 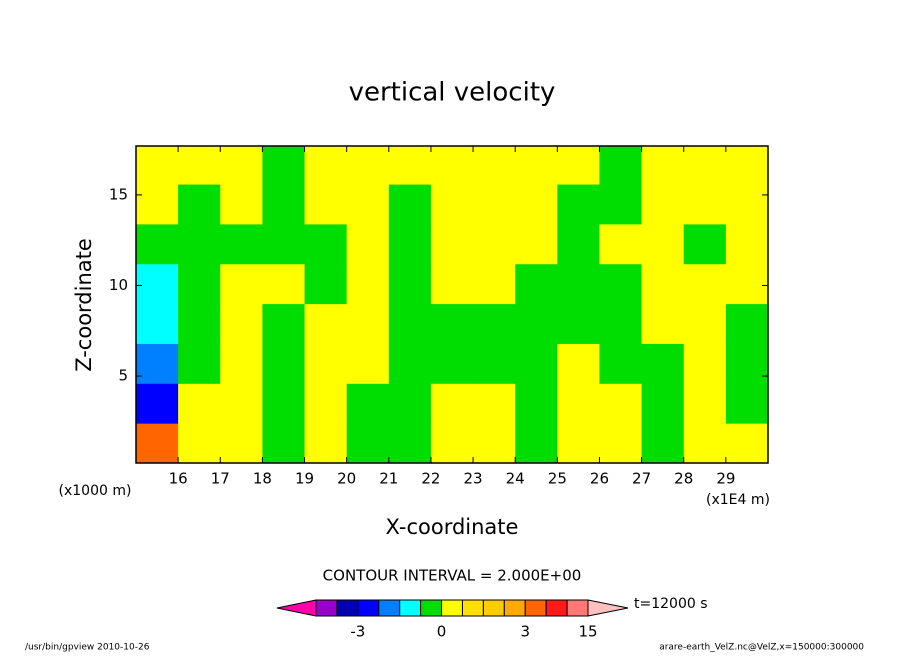 What do you see at coordinates (587, 632) in the screenshot?
I see `colorbar-tick-label: 15` at bounding box center [587, 632].